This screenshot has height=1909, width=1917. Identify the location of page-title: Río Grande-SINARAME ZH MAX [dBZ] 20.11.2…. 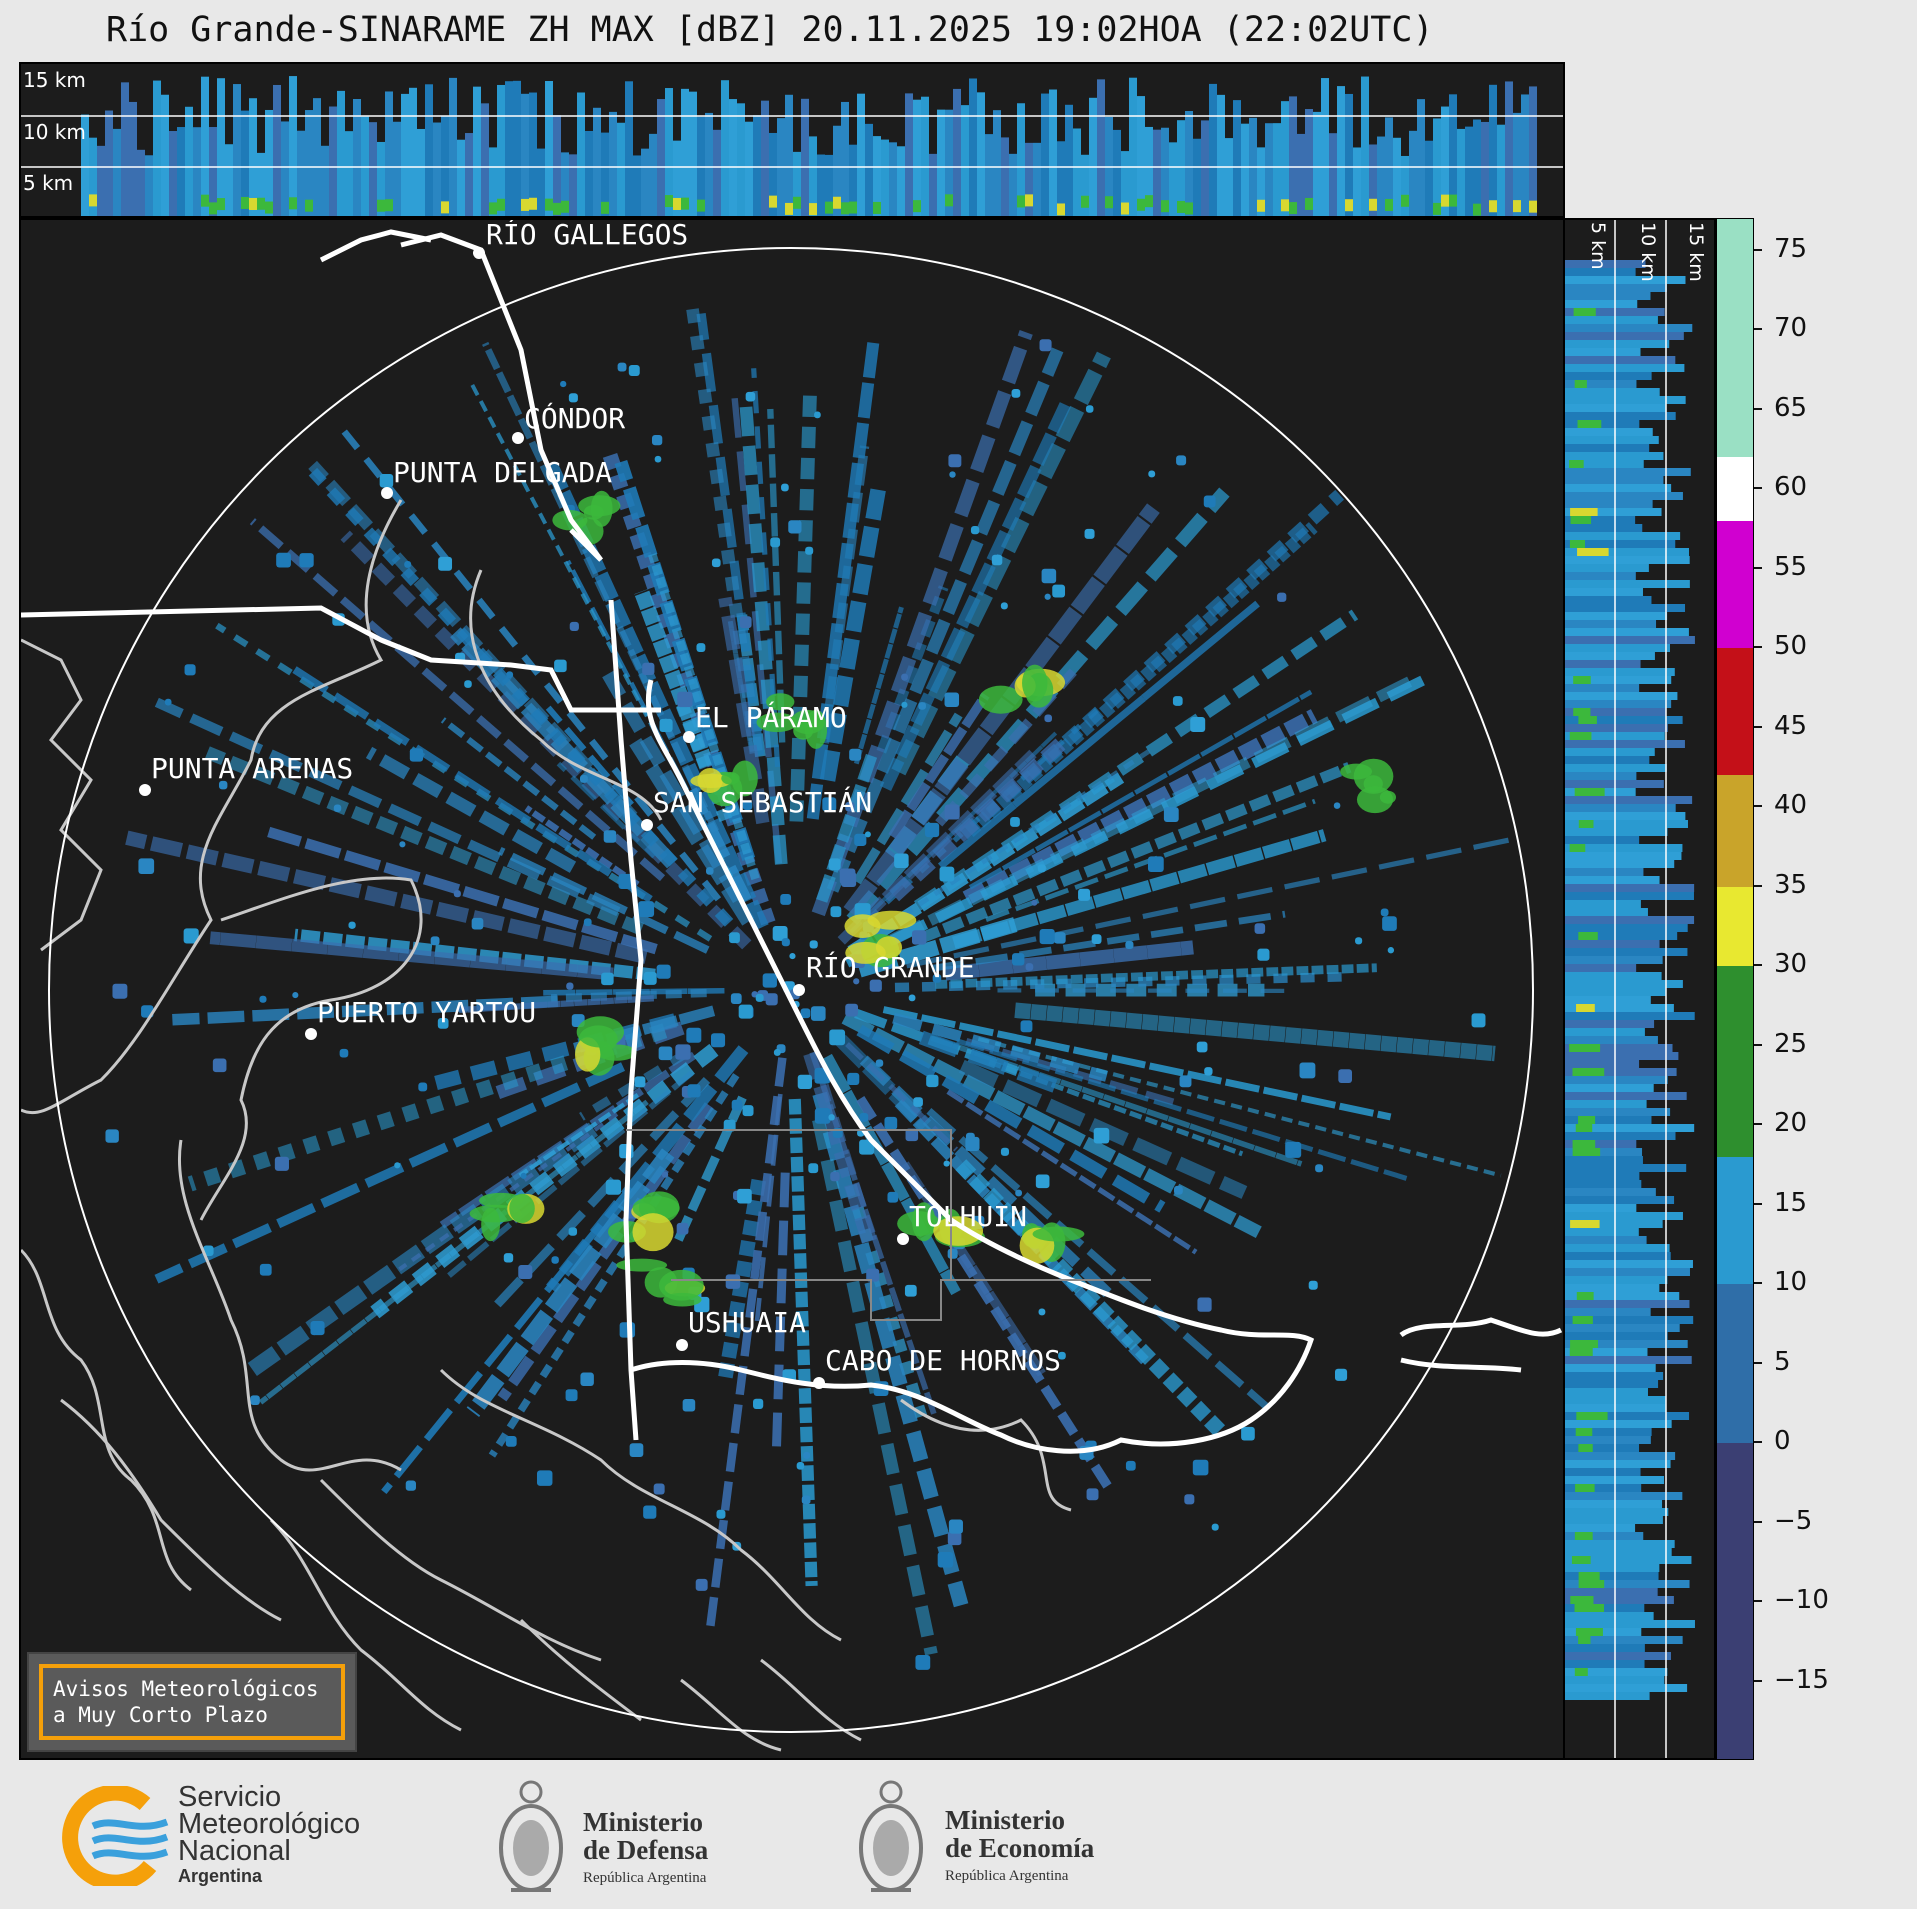
(770, 30).